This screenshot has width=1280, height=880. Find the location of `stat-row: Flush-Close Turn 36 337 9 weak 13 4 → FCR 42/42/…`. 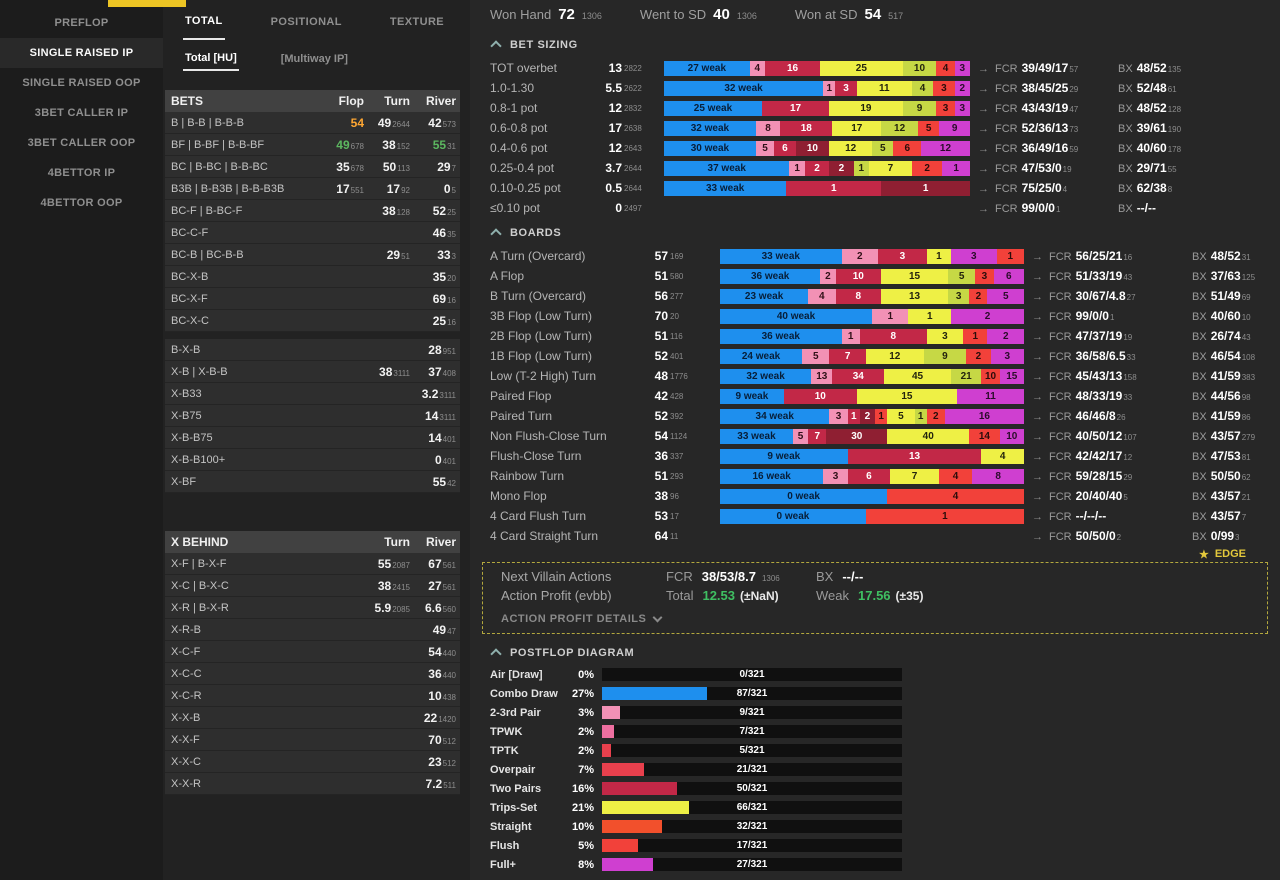

stat-row: Flush-Close Turn 36 337 9 weak 13 4 → FCR 42/42/… is located at coordinates (885, 456).